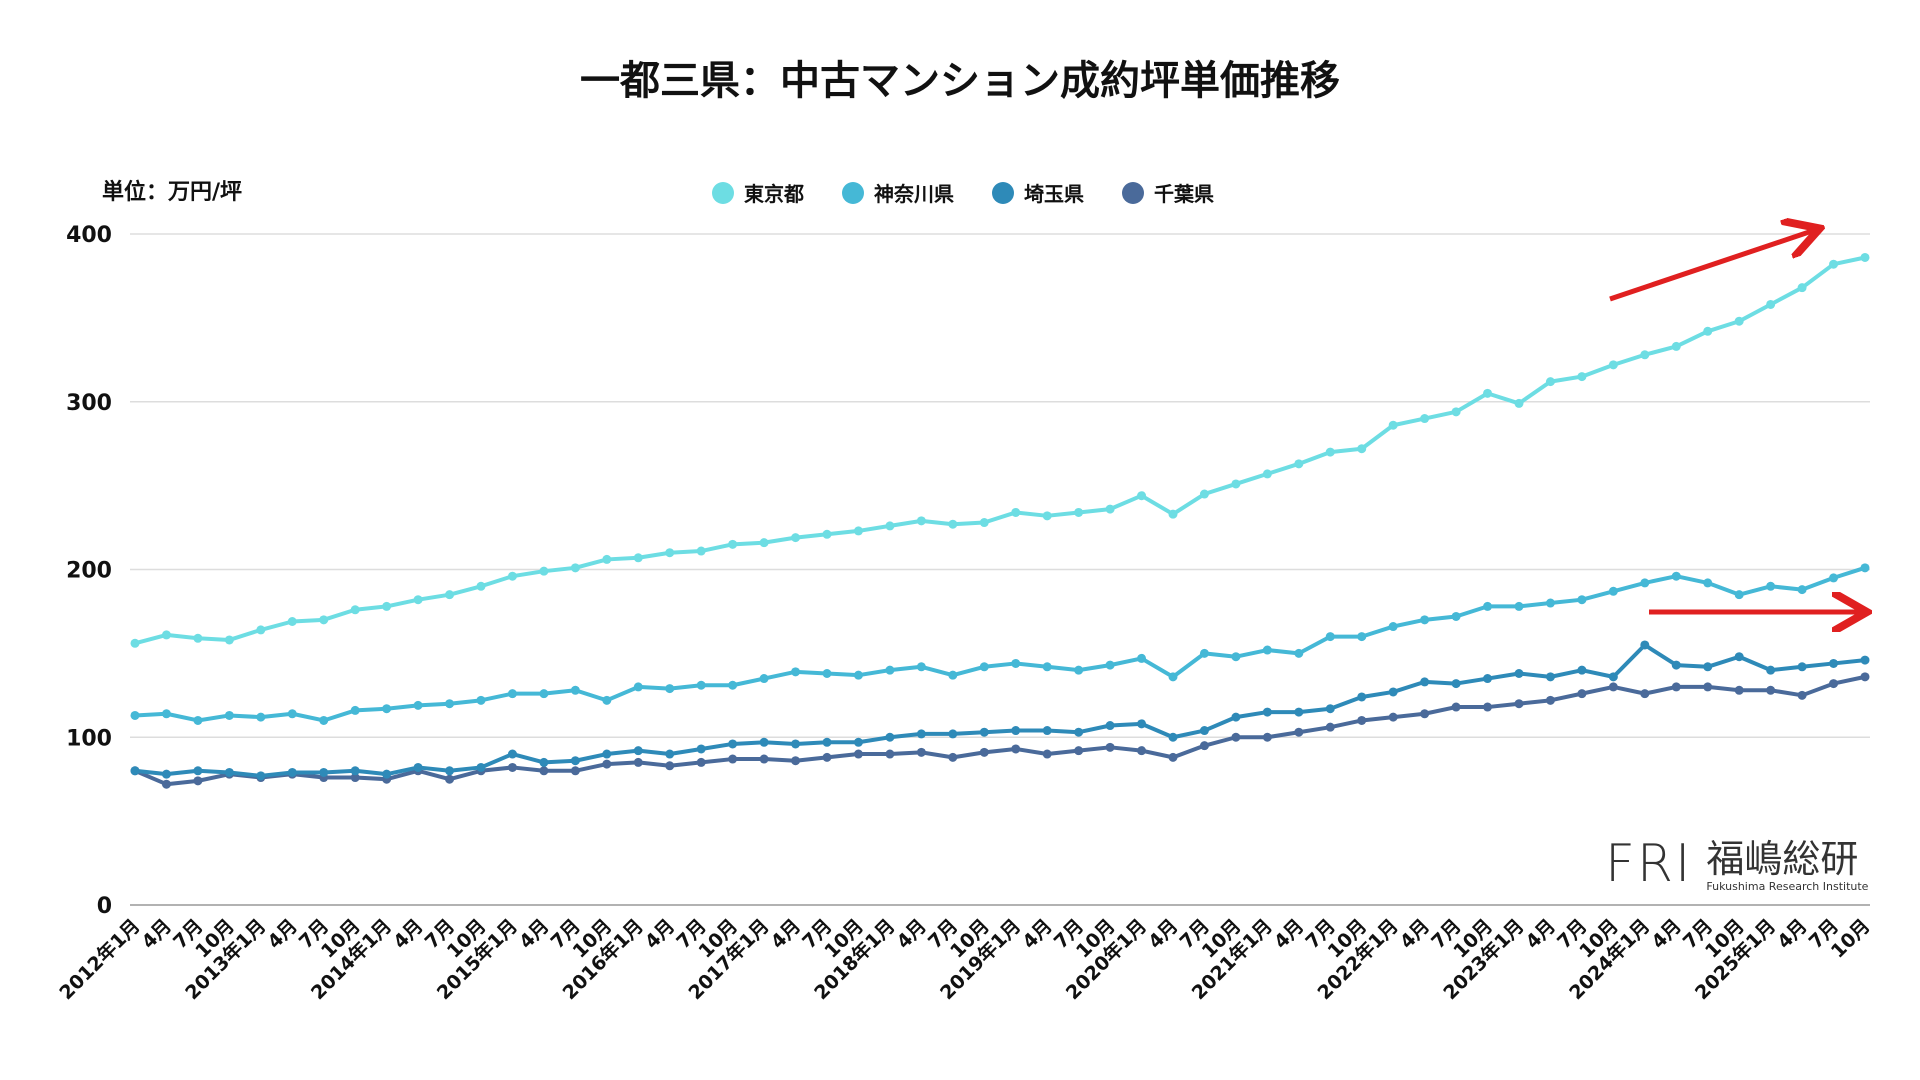 The height and width of the screenshot is (1080, 1920). What do you see at coordinates (963, 192) in the screenshot?
I see `legend: 東京都 神奈川県 埼玉県 千葉県` at bounding box center [963, 192].